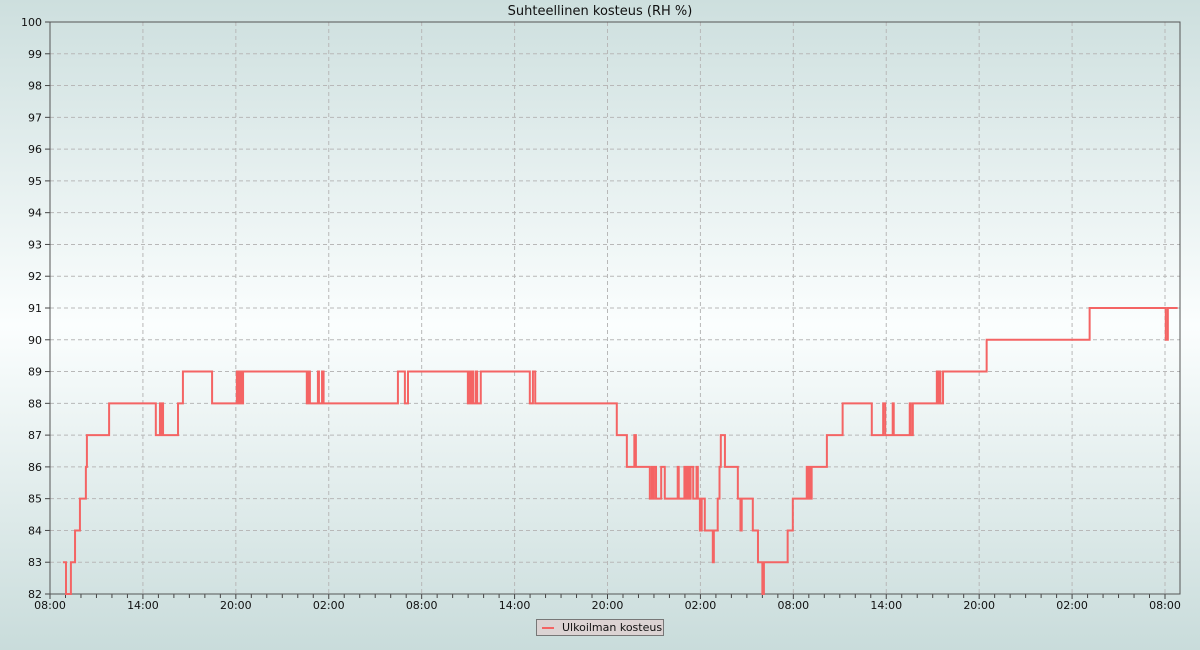  Describe the element at coordinates (35, 244) in the screenshot. I see `y-tick-label: 93` at that location.